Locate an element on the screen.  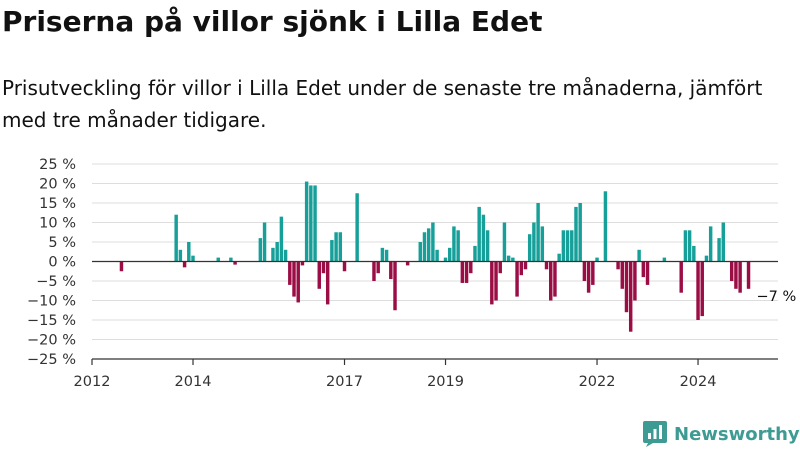
y-tick-label: 10 % is located at coordinates (57, 224).